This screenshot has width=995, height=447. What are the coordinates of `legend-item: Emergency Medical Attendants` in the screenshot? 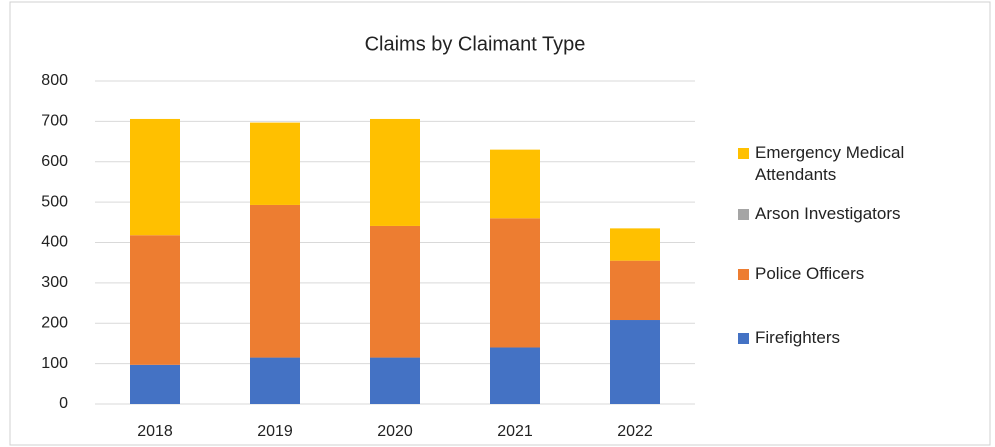 It's located at (863, 164).